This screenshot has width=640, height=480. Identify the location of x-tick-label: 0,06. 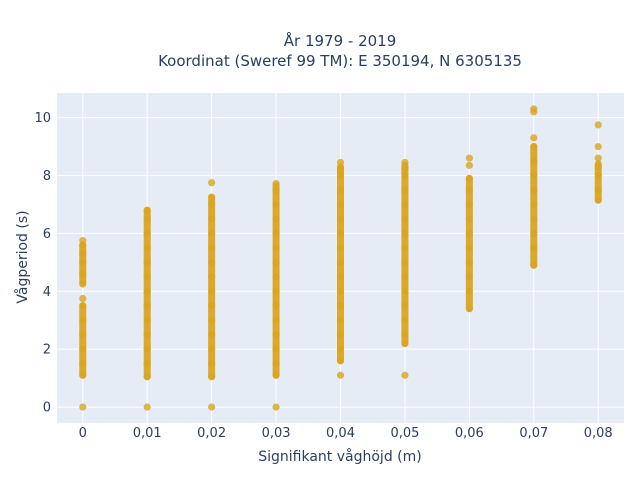
(469, 433).